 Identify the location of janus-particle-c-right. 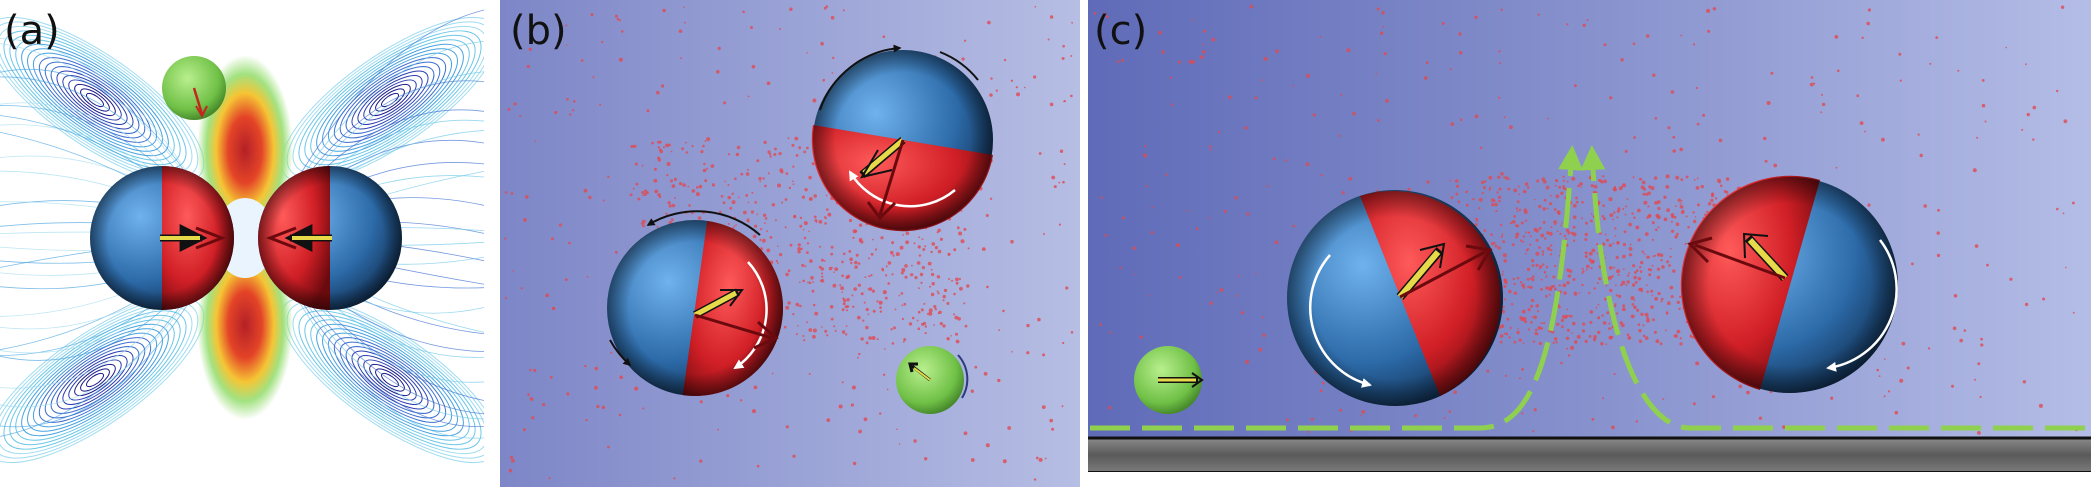
(1789, 284).